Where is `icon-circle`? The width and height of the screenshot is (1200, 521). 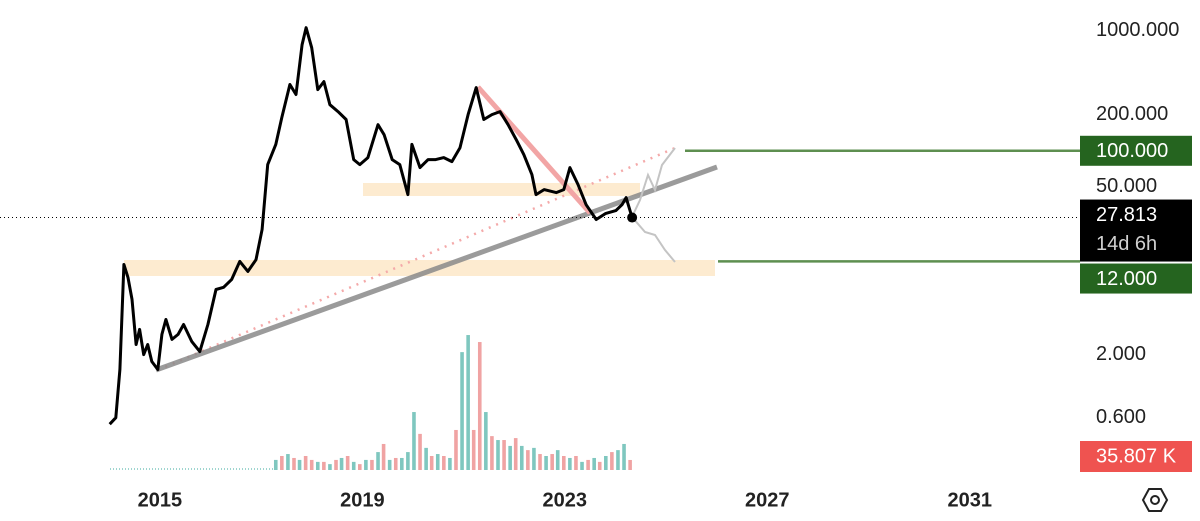 icon-circle is located at coordinates (1155, 500).